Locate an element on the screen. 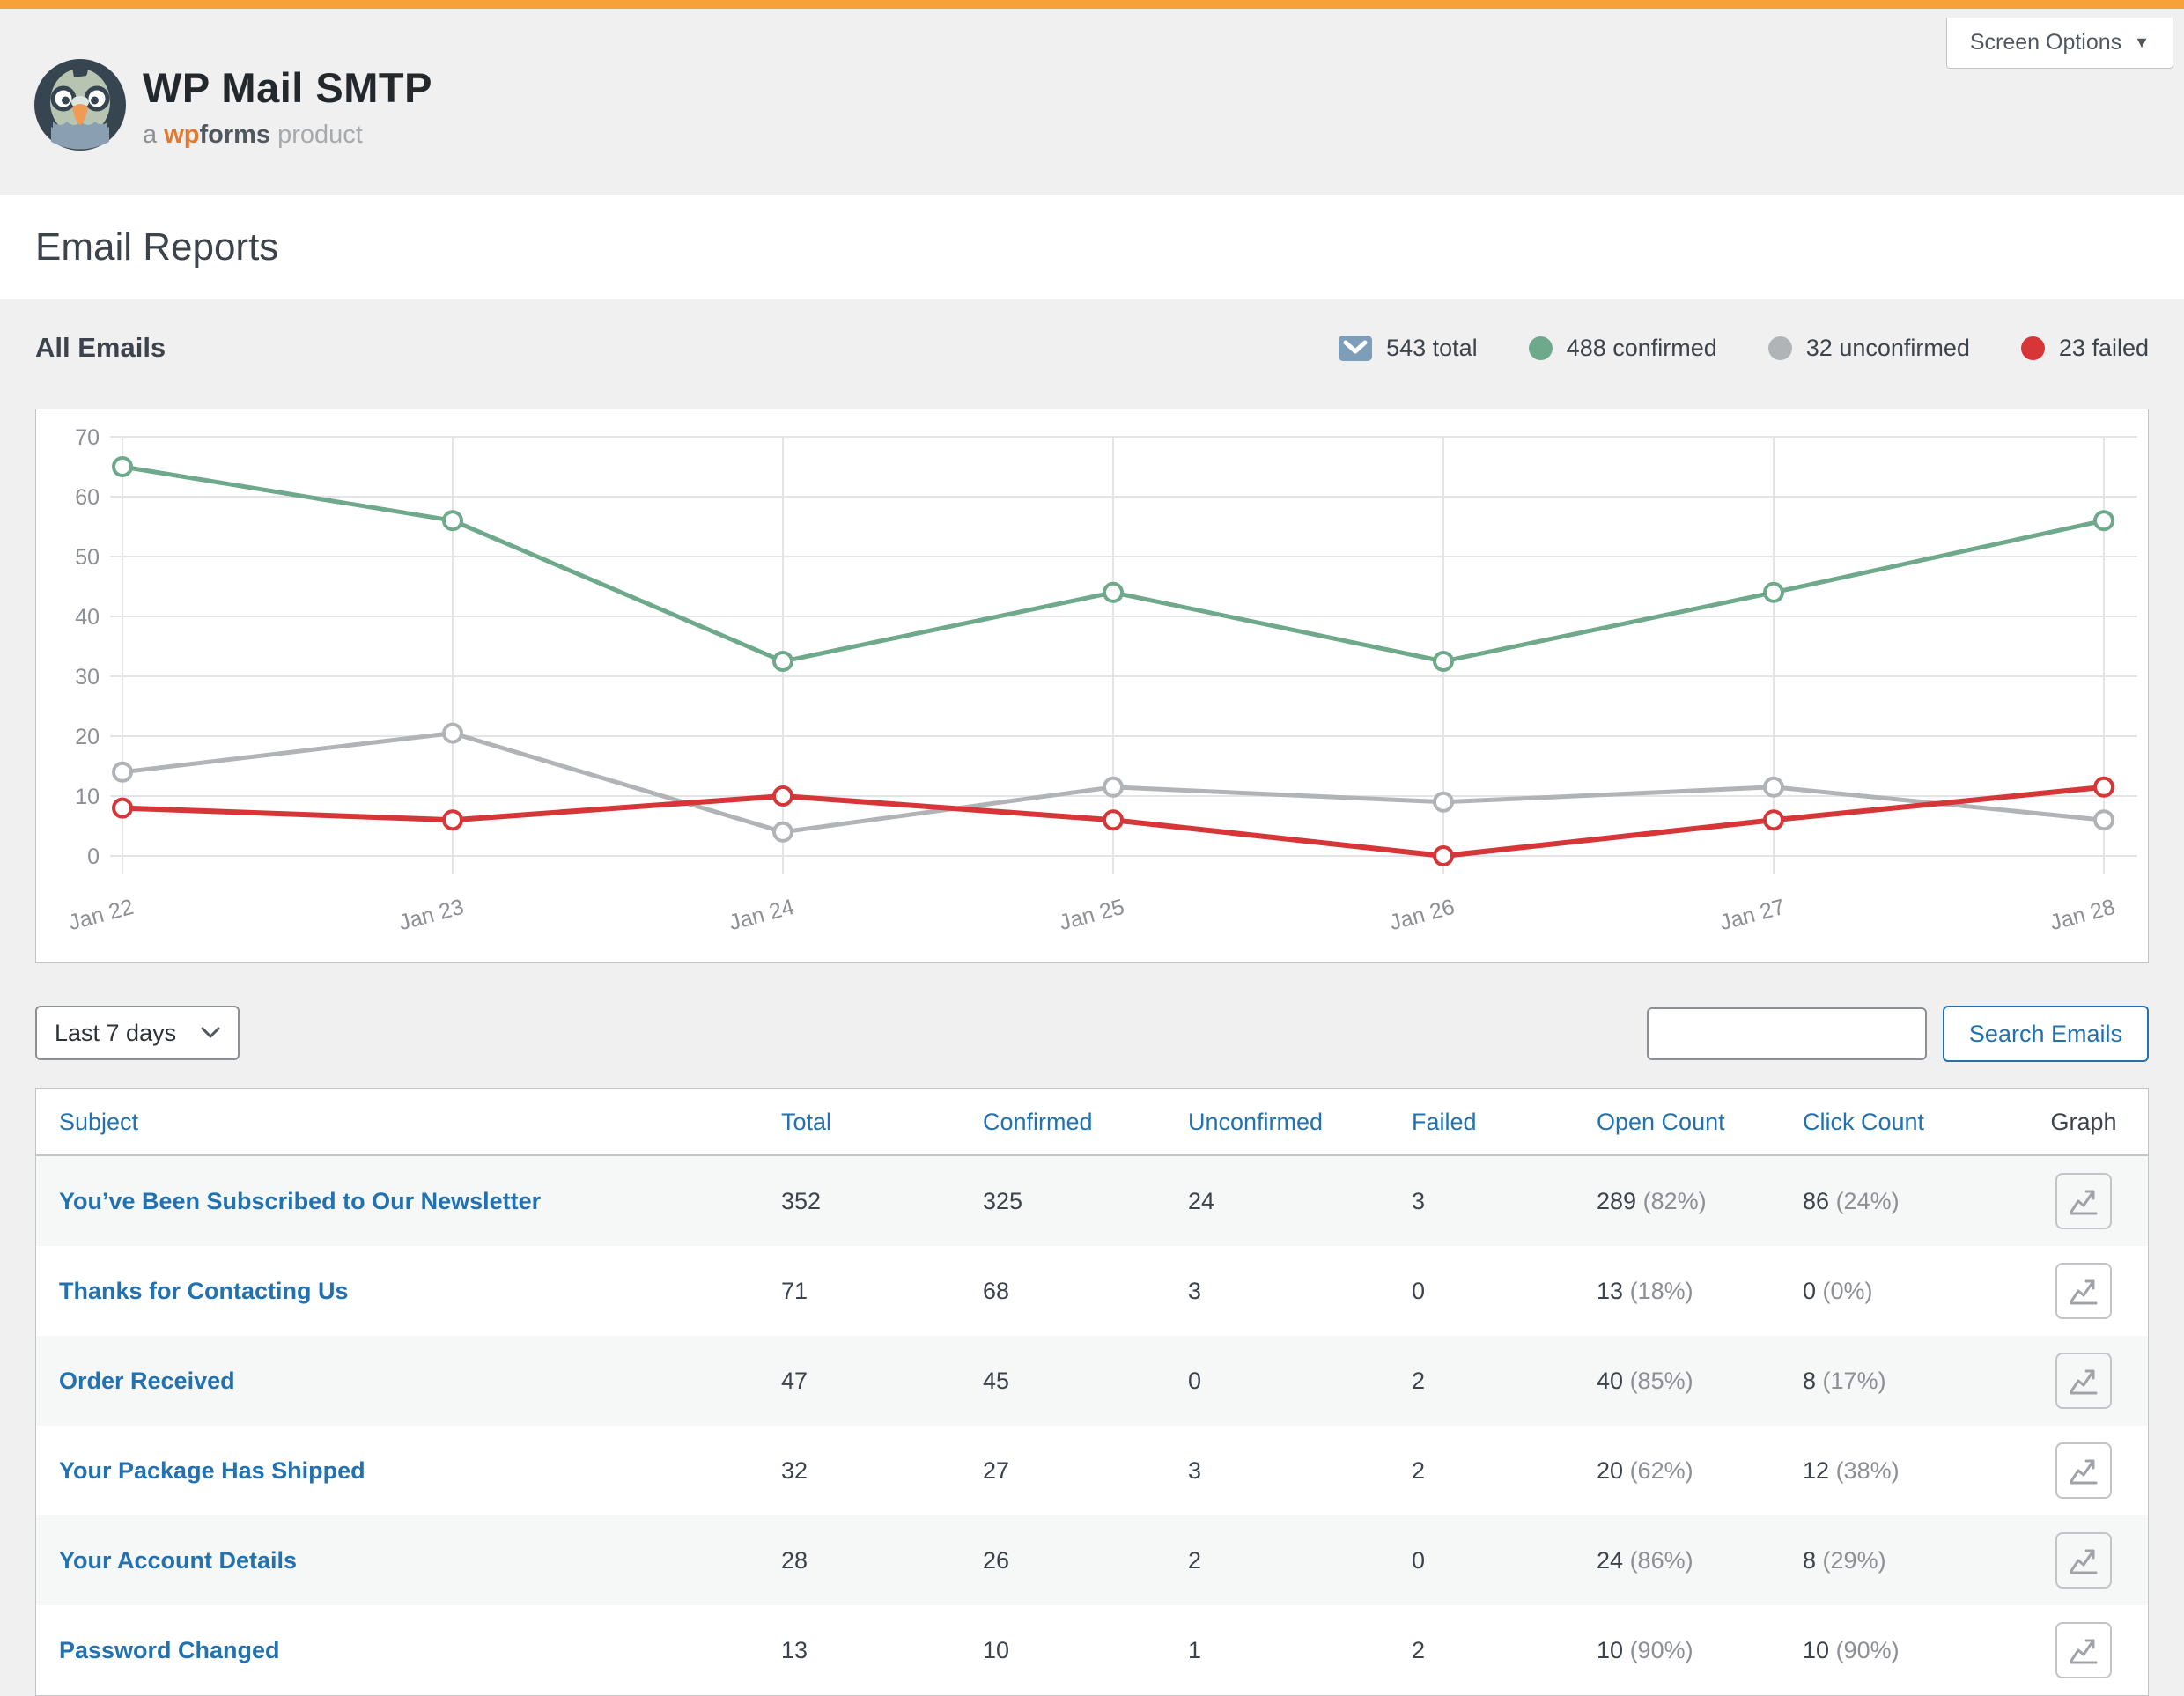 The width and height of the screenshot is (2184, 1696). click-count-cell: 12 (38%) is located at coordinates (1851, 1470).